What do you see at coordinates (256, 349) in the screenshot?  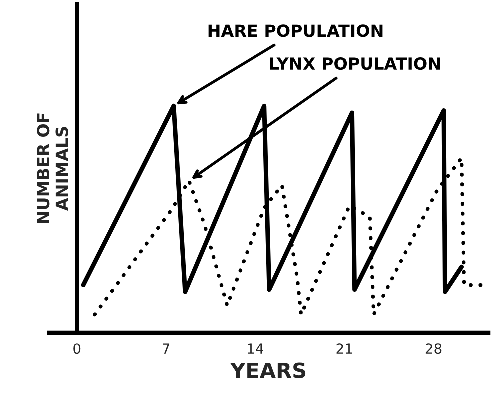 I see `x-tick-label: 14` at bounding box center [256, 349].